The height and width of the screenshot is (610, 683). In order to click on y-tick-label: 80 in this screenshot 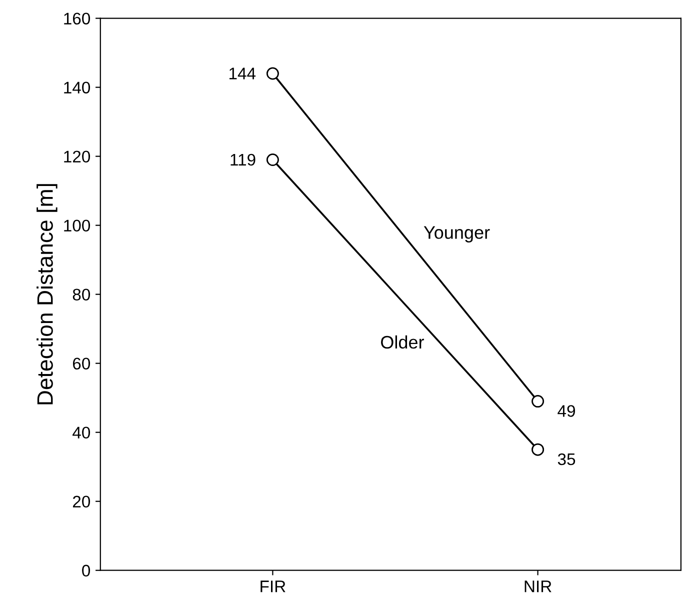, I will do `click(81, 294)`.